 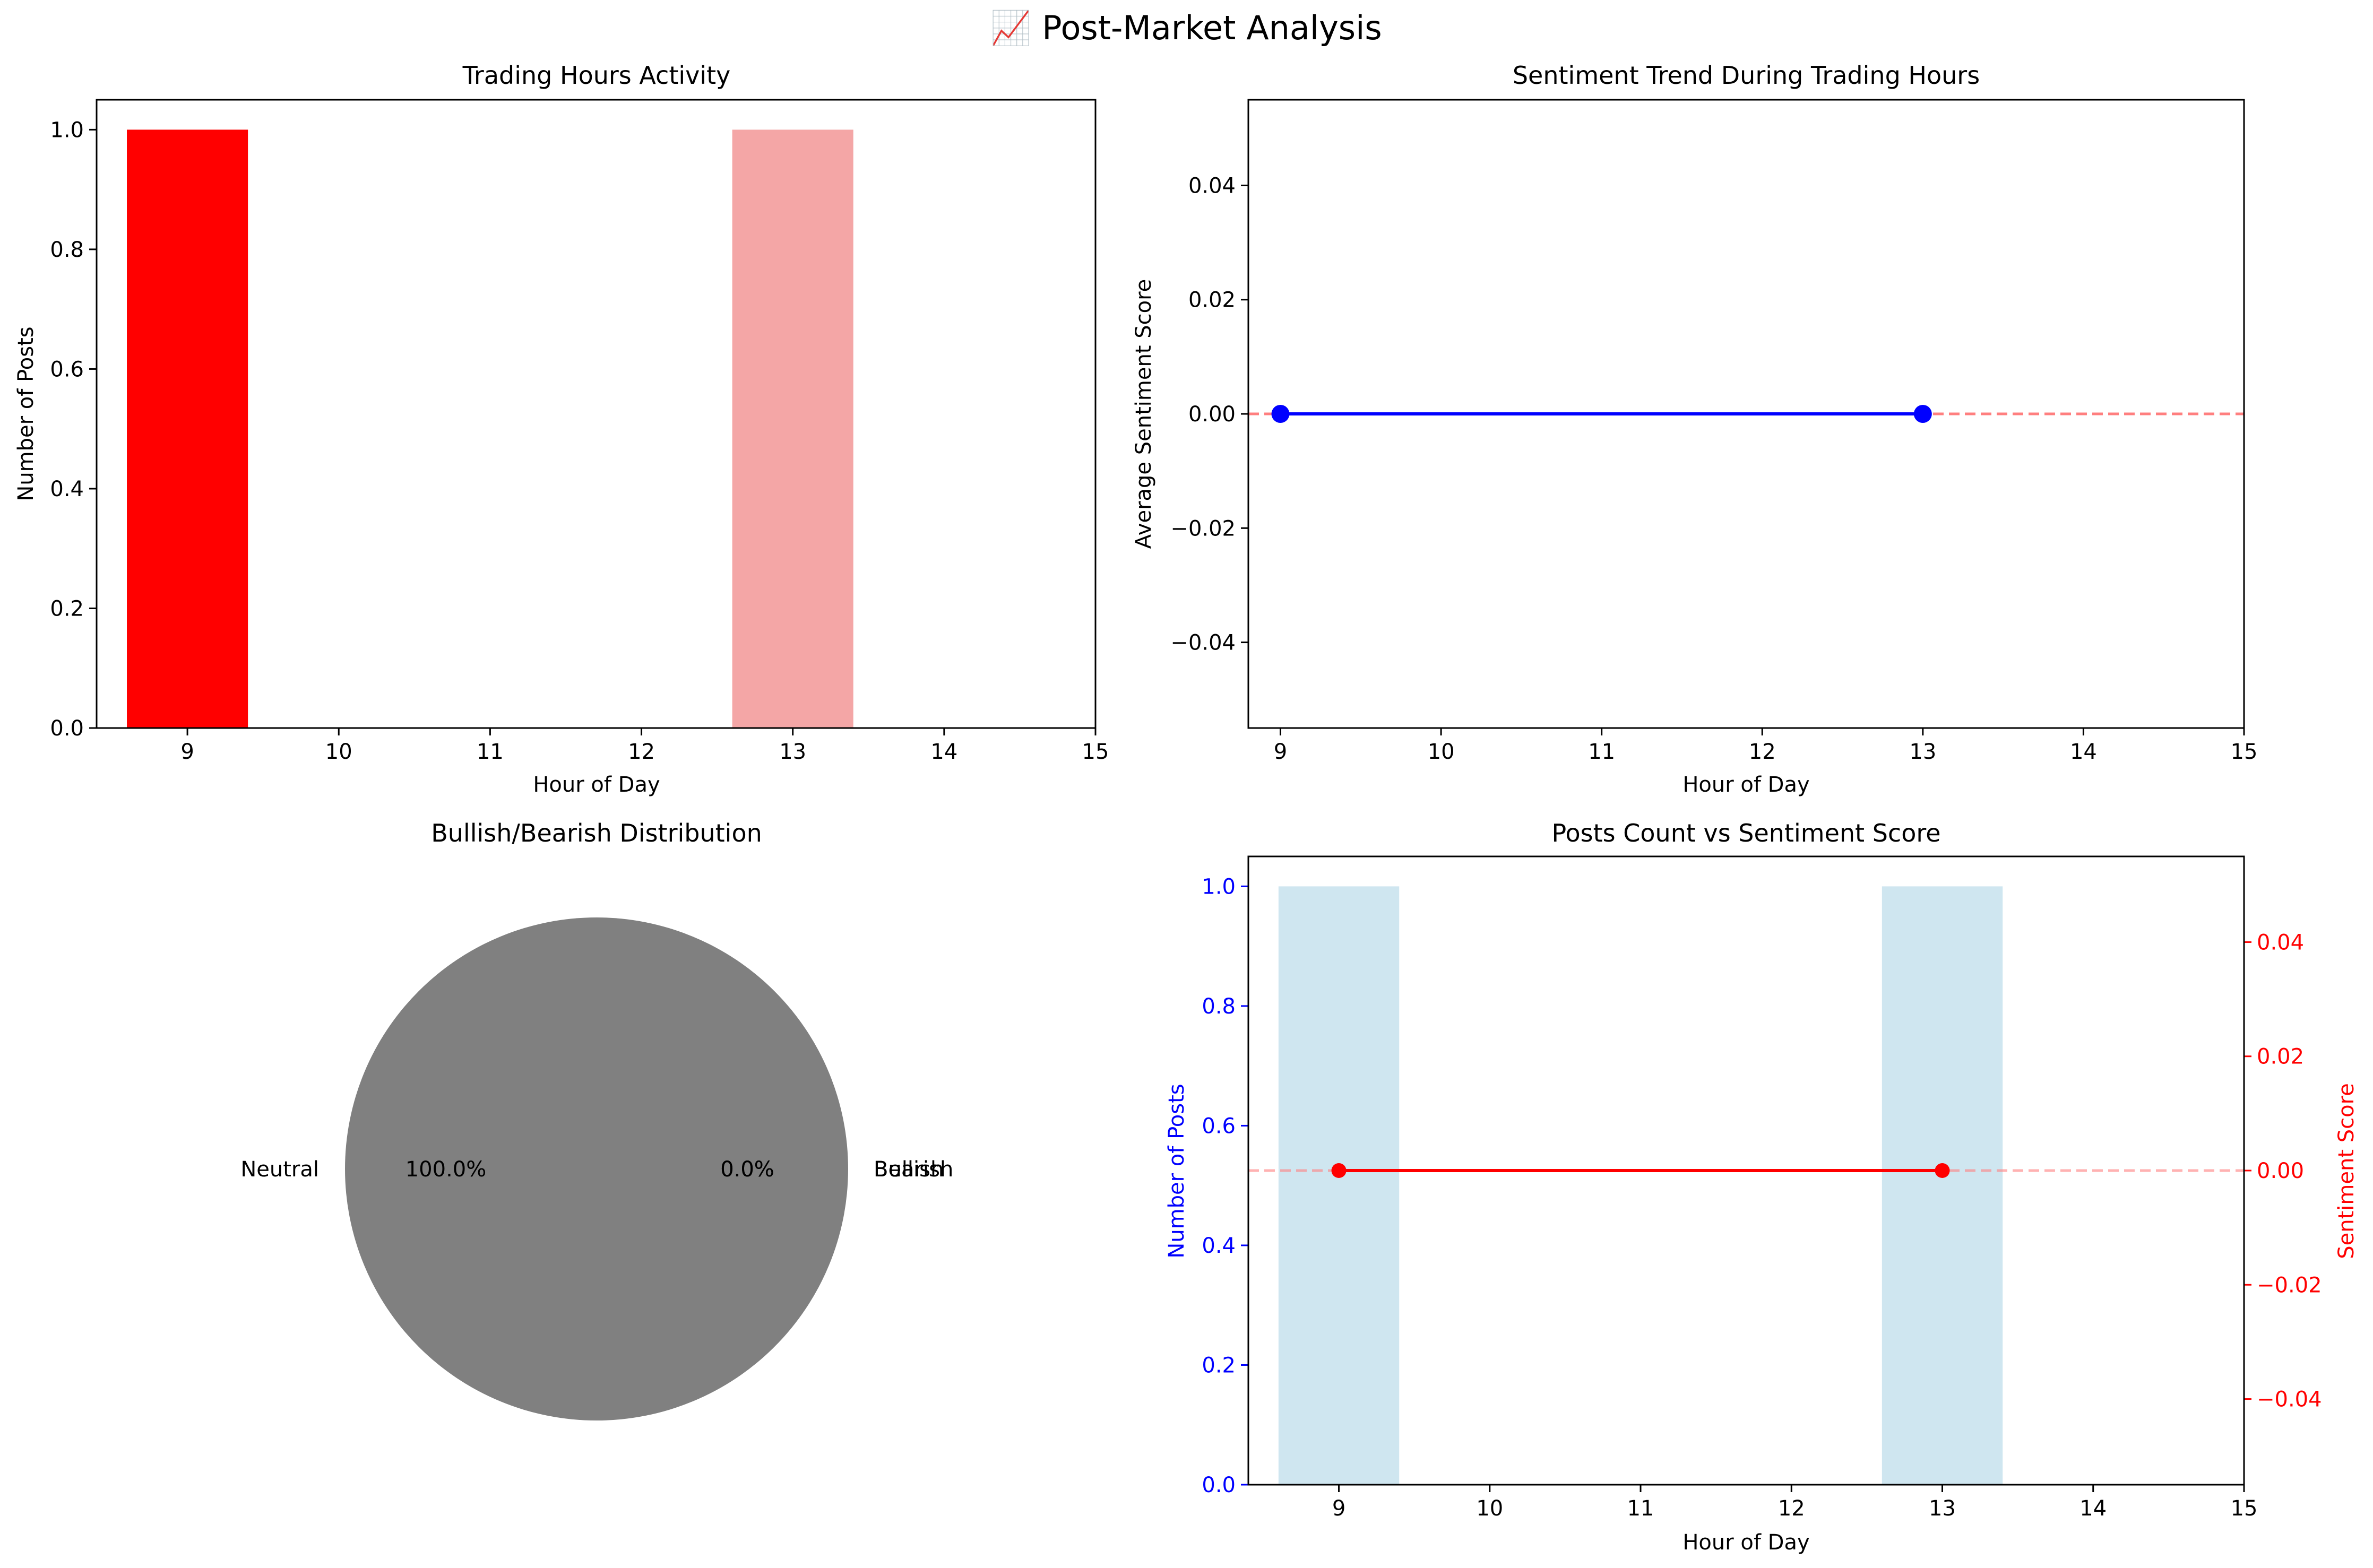 What do you see at coordinates (909, 1169) in the screenshot?
I see `pie-label-bullish: Bullish` at bounding box center [909, 1169].